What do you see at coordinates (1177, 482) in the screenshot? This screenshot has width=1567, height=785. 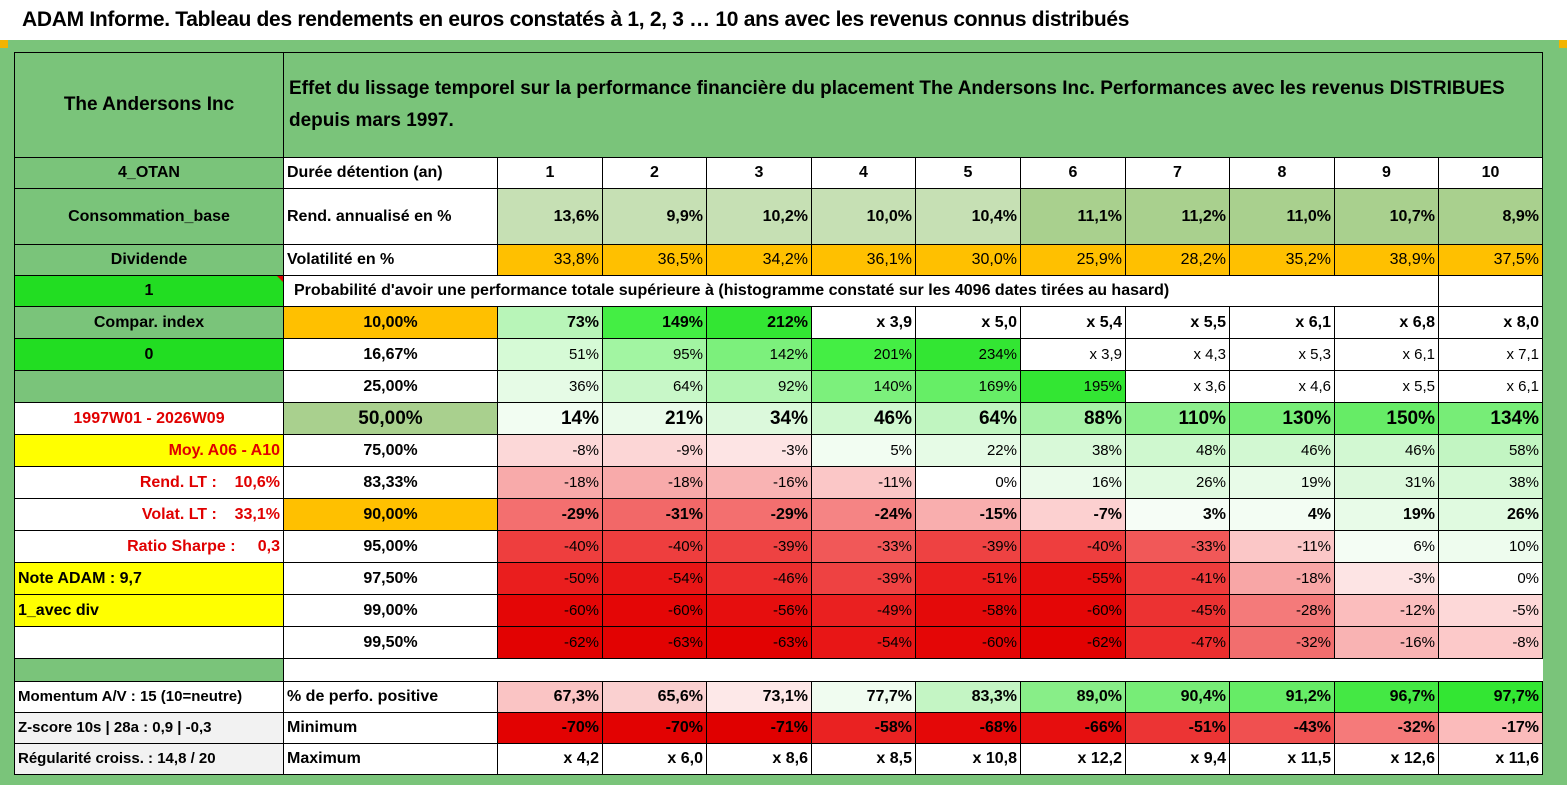 I see `probability-cell: 26%` at bounding box center [1177, 482].